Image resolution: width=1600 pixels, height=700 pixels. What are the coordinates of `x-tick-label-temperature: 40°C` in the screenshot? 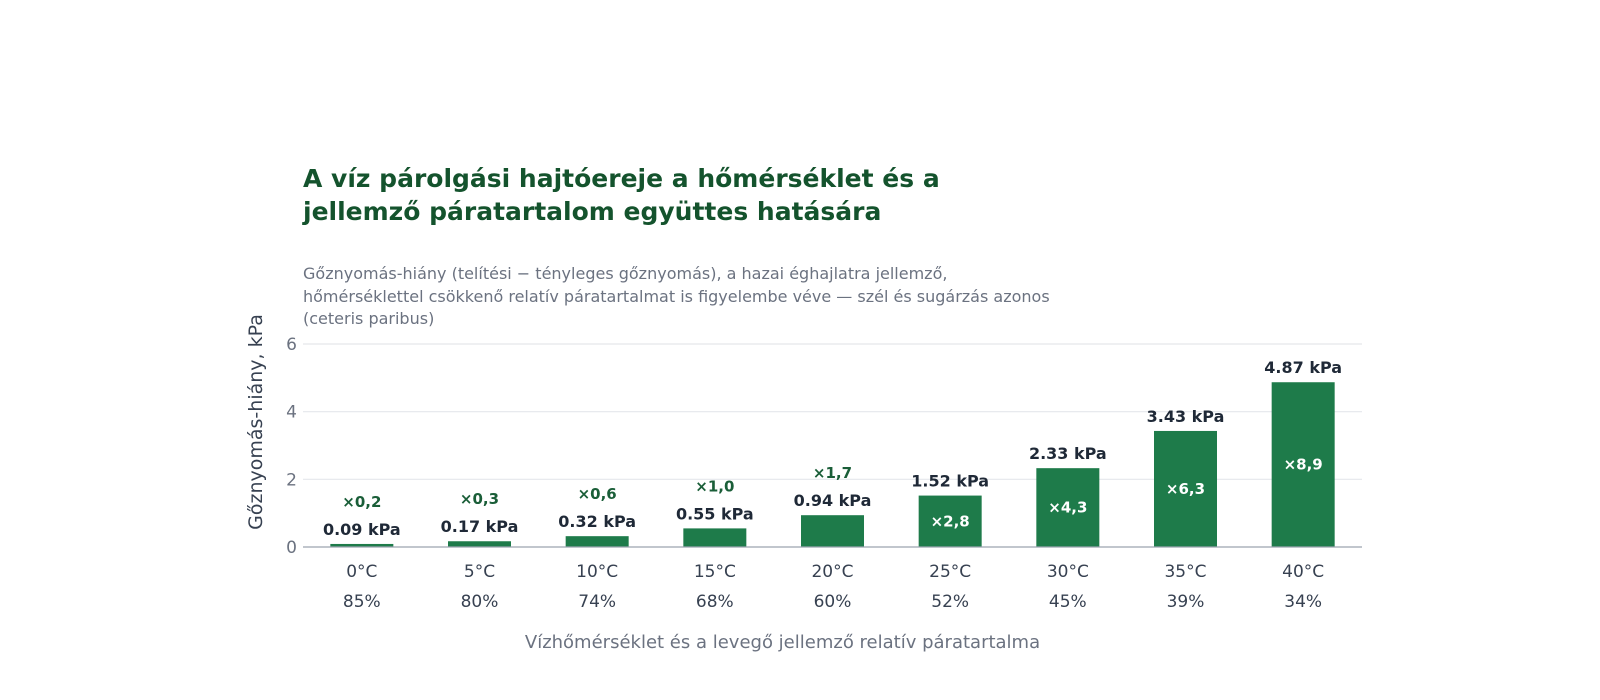 It's located at (1303, 572).